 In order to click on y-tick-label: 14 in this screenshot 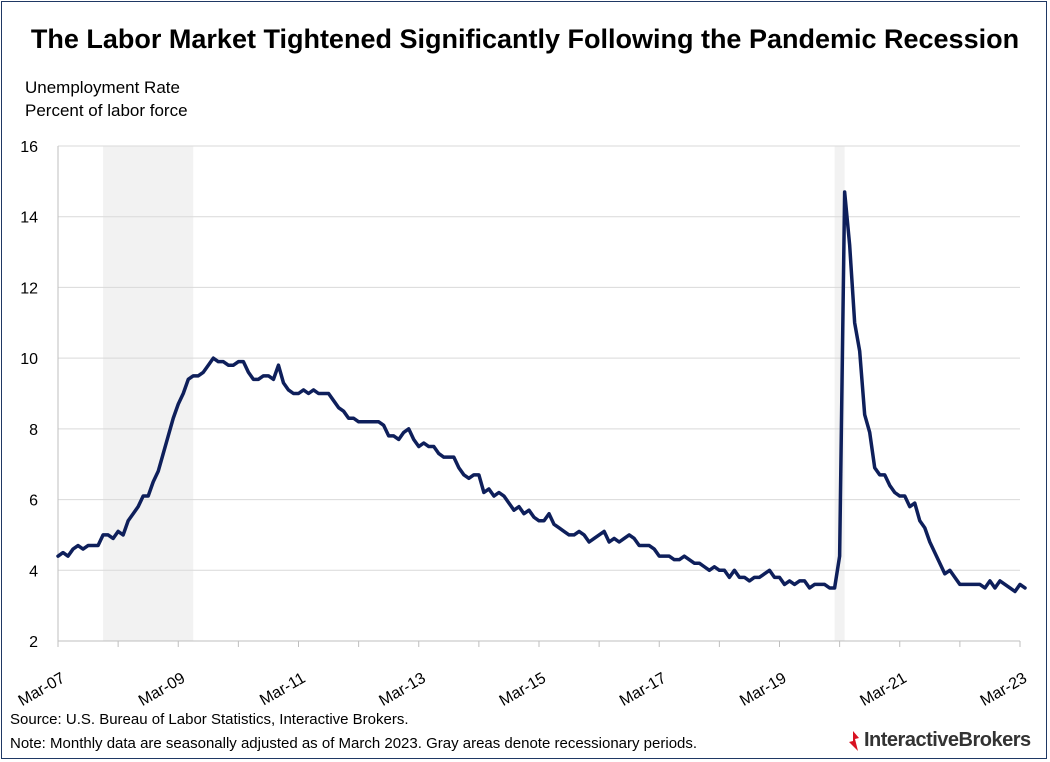, I will do `click(29, 218)`.